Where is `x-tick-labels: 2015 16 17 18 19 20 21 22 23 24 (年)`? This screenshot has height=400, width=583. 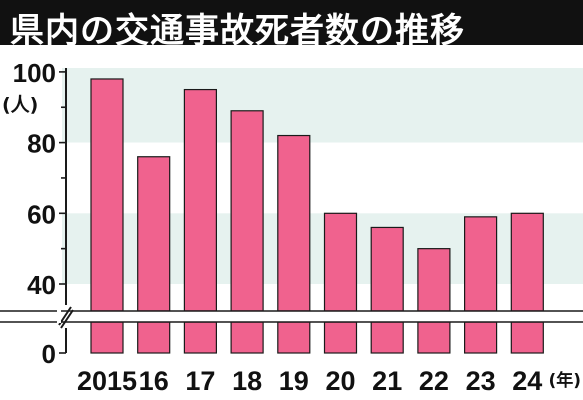
x-tick-labels: 2015 16 17 18 19 20 21 22 23 24 (年) is located at coordinates (329, 381).